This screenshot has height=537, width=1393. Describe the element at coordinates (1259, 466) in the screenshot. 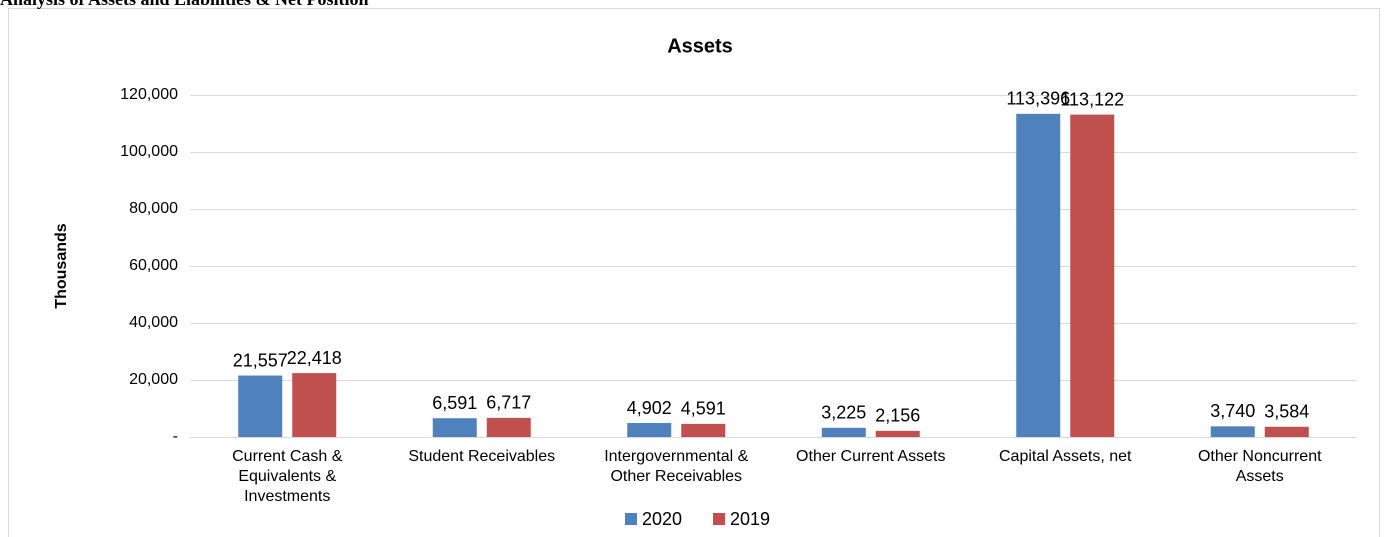

I see `x-tick-label: Other Noncurrent Assets` at that location.